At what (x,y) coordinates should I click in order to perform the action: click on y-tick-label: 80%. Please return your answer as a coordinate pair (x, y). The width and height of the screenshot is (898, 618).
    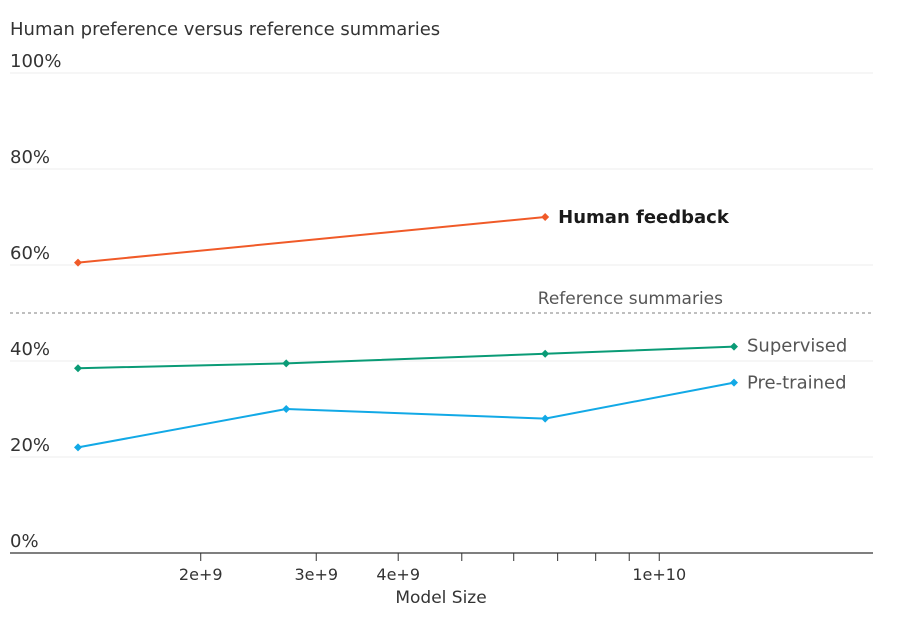
    Looking at the image, I should click on (30, 157).